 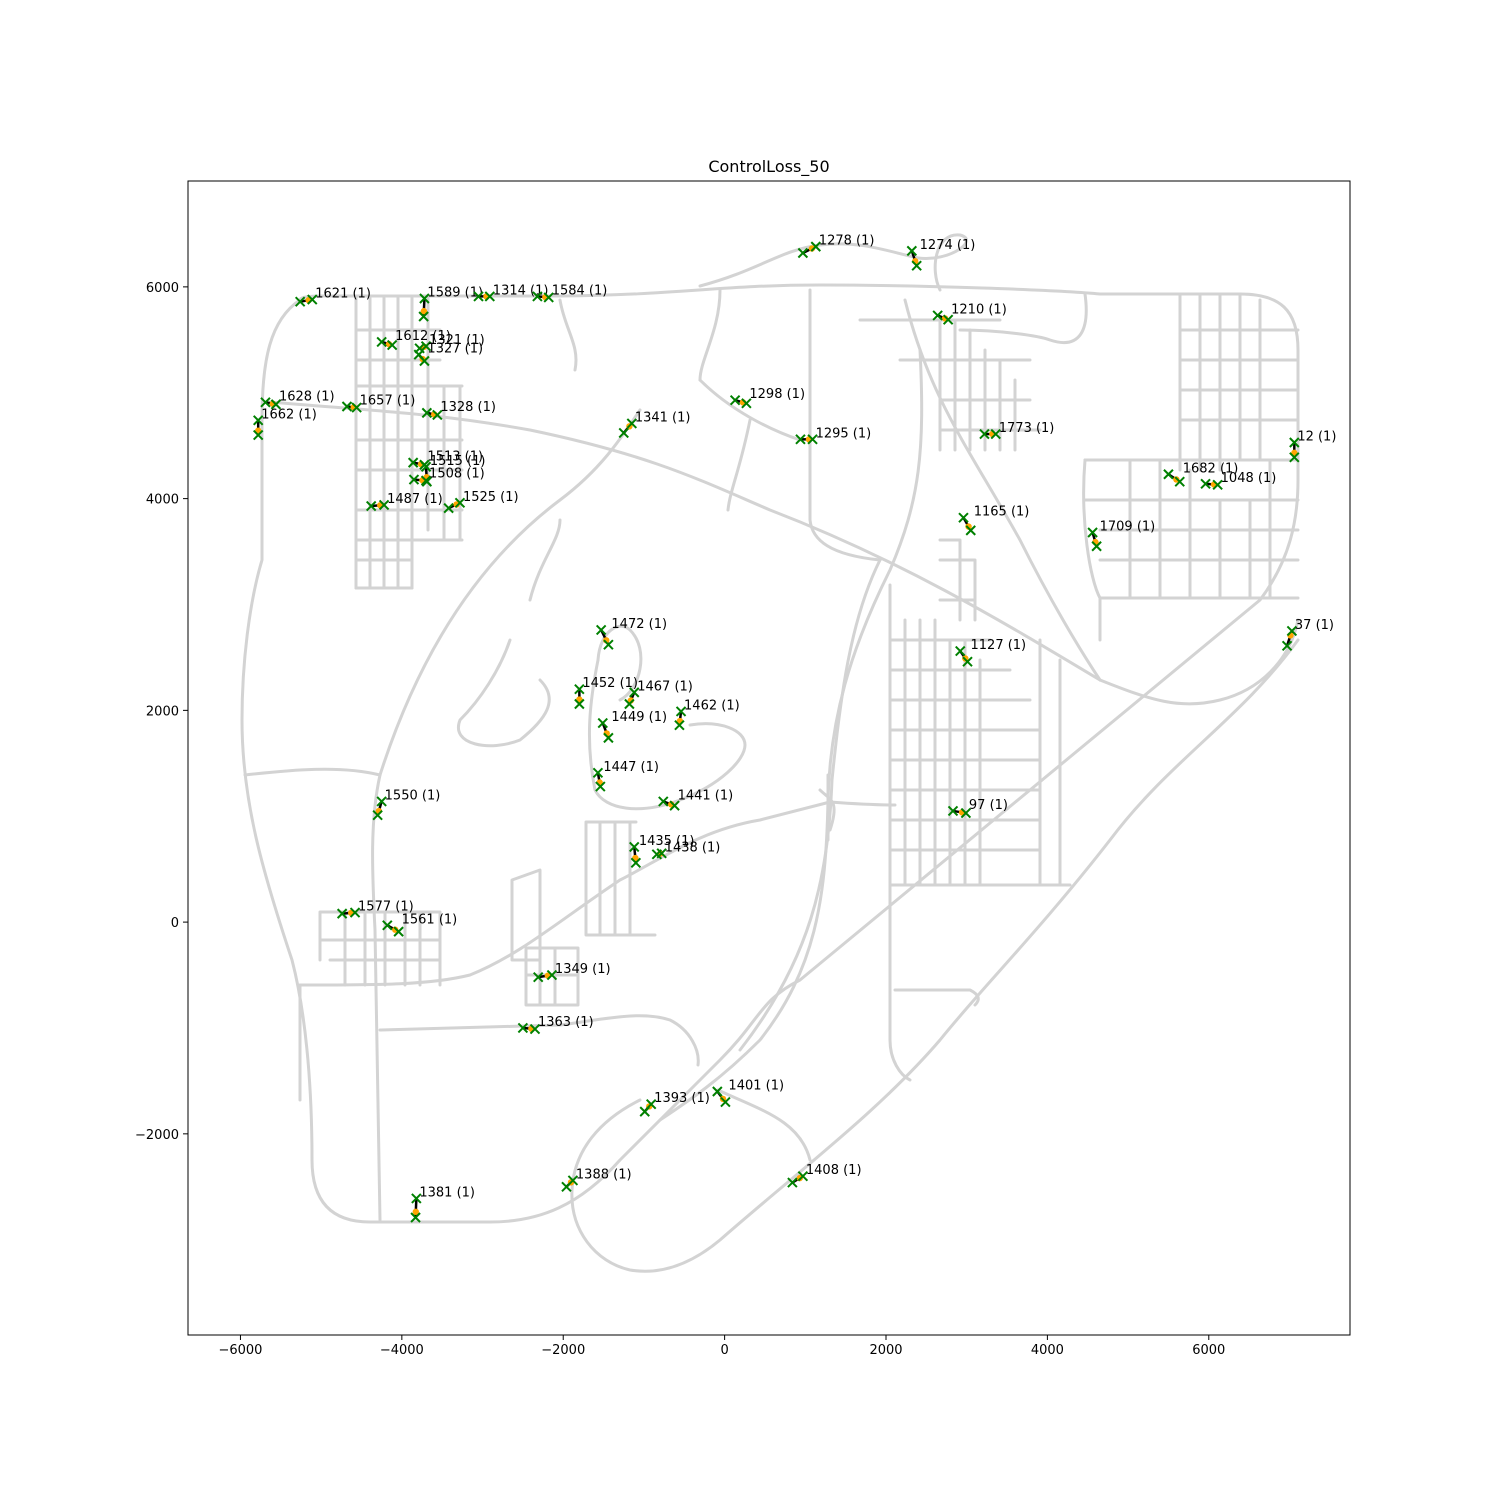 What do you see at coordinates (442, 1204) in the screenshot?
I see `event-group: 1381 (1)` at bounding box center [442, 1204].